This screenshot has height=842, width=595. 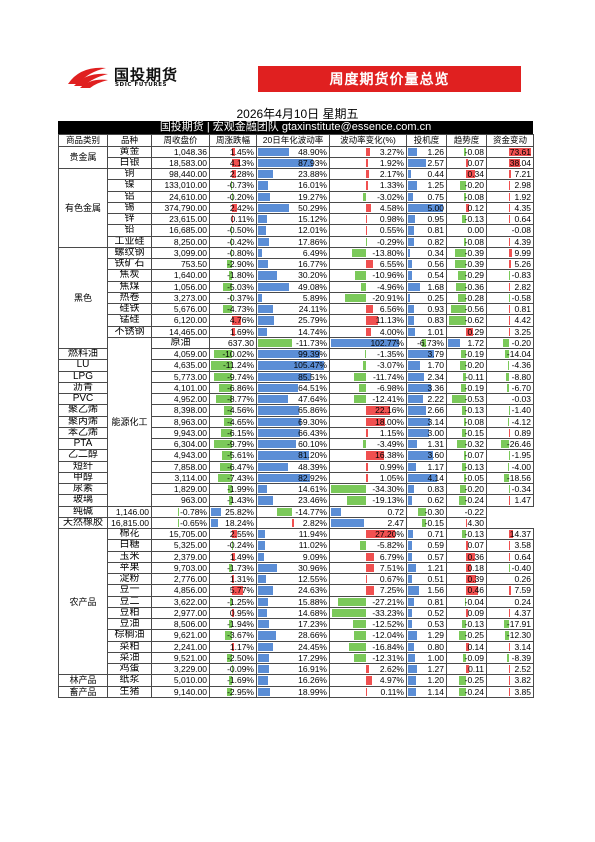 I want to click on vol-value: 30.96%, so click(x=312, y=567).